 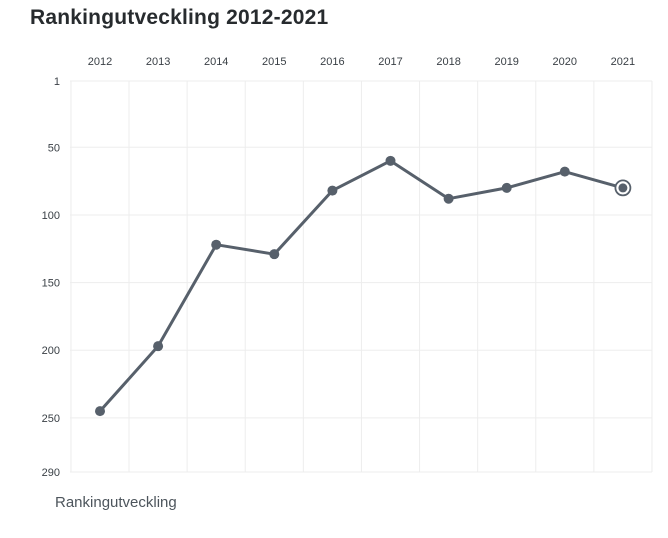 What do you see at coordinates (565, 62) in the screenshot?
I see `x-tick-label: 2020` at bounding box center [565, 62].